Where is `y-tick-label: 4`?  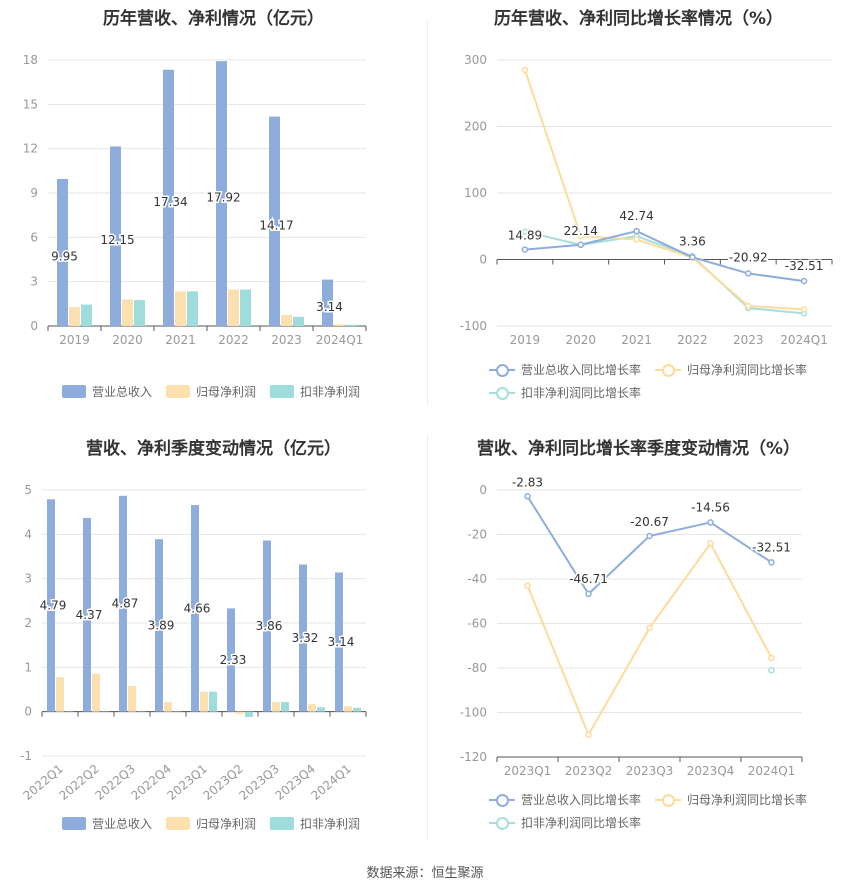 y-tick-label: 4 is located at coordinates (28, 534).